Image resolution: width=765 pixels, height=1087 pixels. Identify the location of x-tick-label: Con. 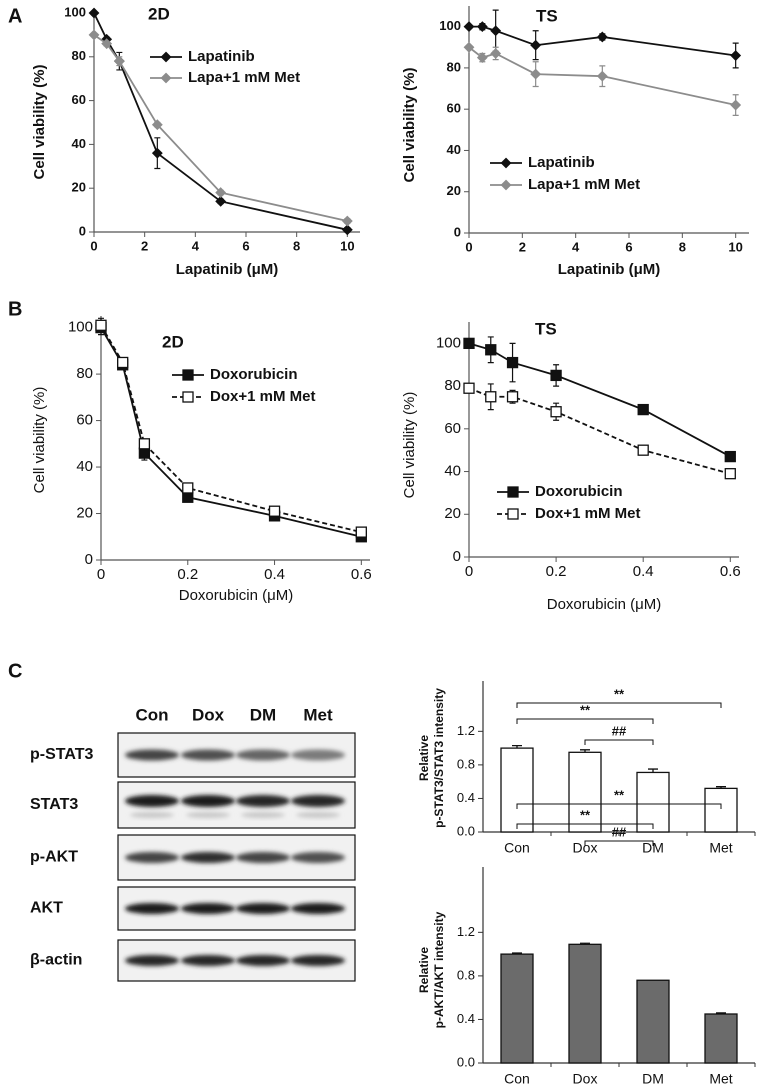
(517, 1079).